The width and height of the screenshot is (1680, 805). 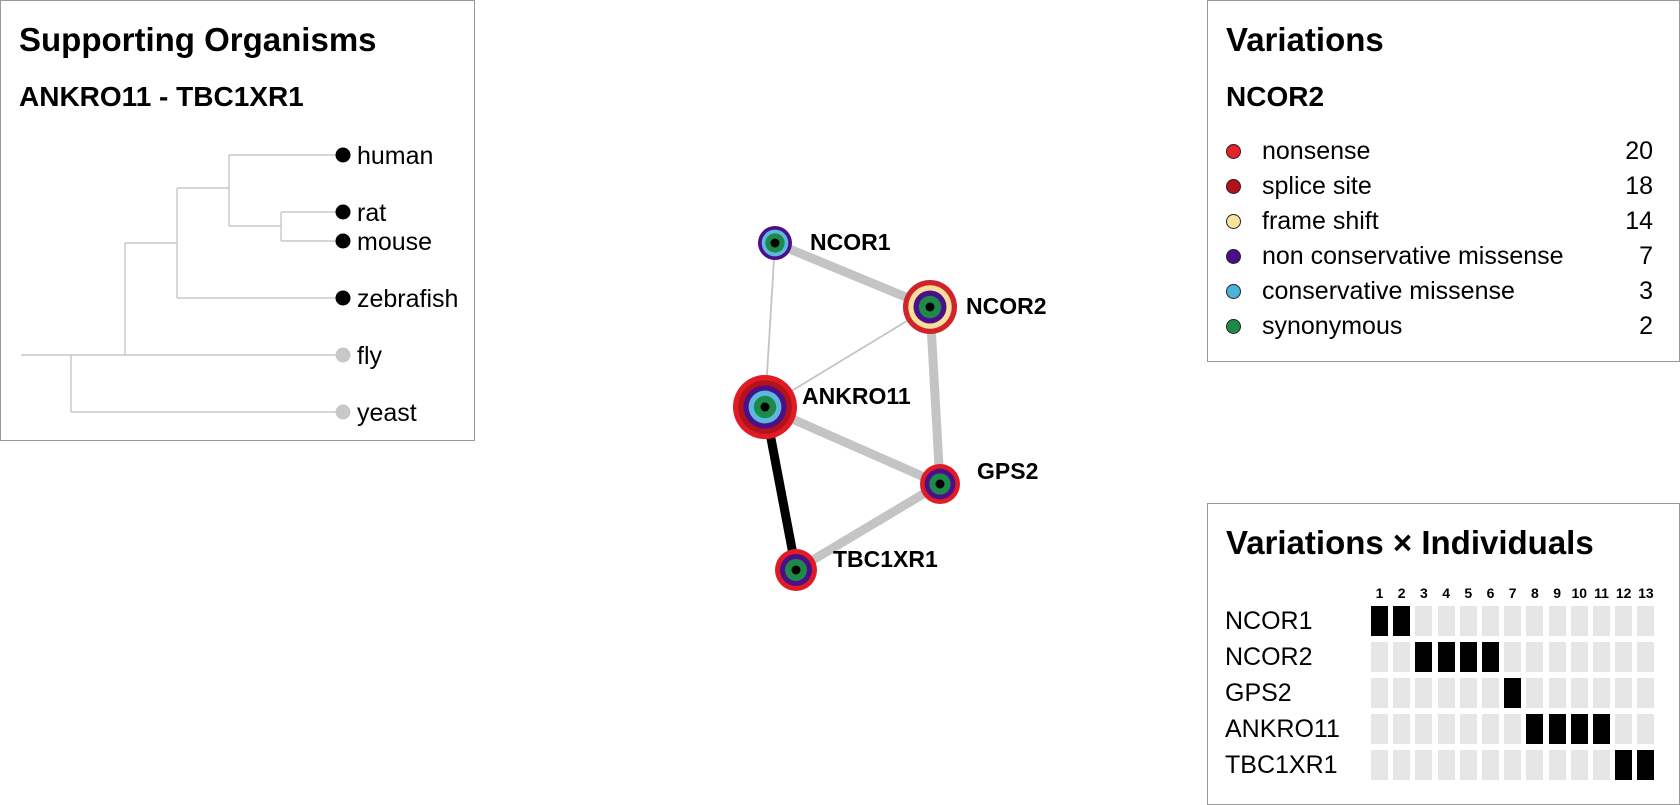 I want to click on edge-NCOR1-NCOR2, so click(x=852, y=275).